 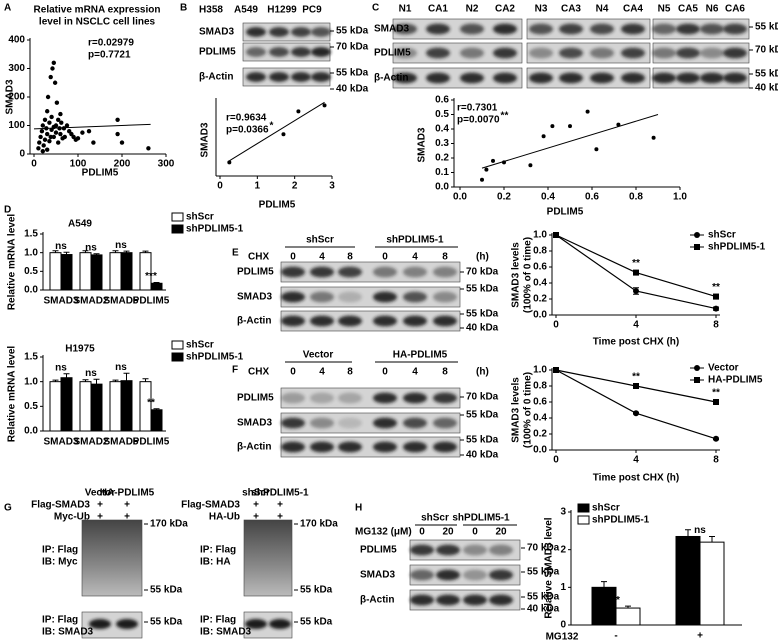 I want to click on y-tick-label: 100, so click(x=16, y=125).